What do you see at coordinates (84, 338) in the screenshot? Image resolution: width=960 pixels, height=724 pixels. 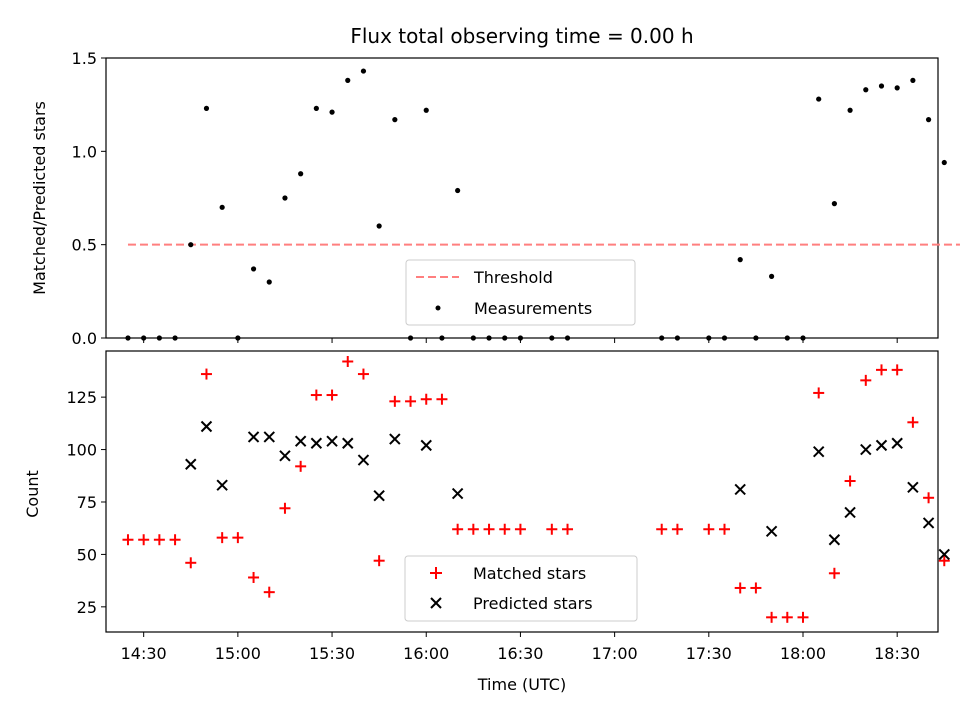 I see `top-y-tick-label: 0.0` at bounding box center [84, 338].